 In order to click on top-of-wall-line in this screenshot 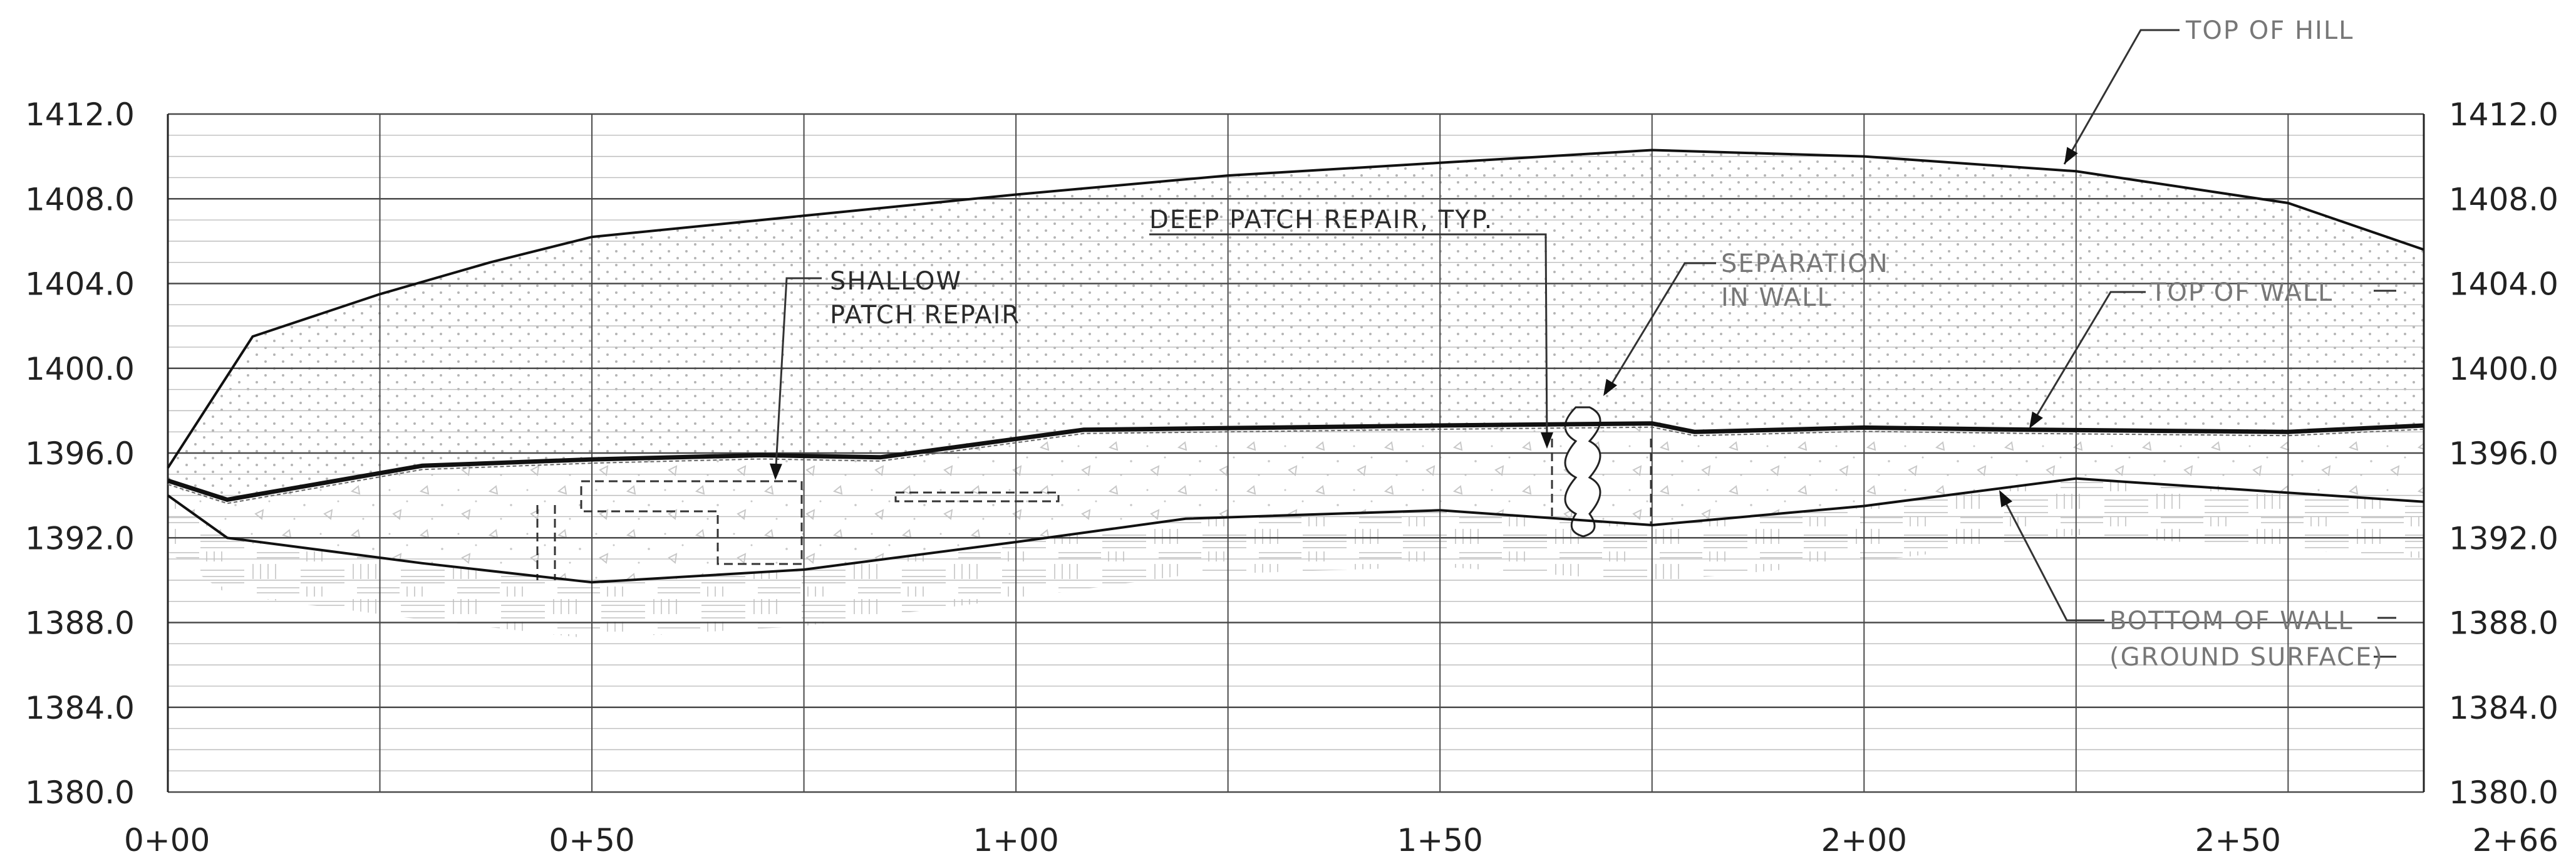, I will do `click(1295, 462)`.